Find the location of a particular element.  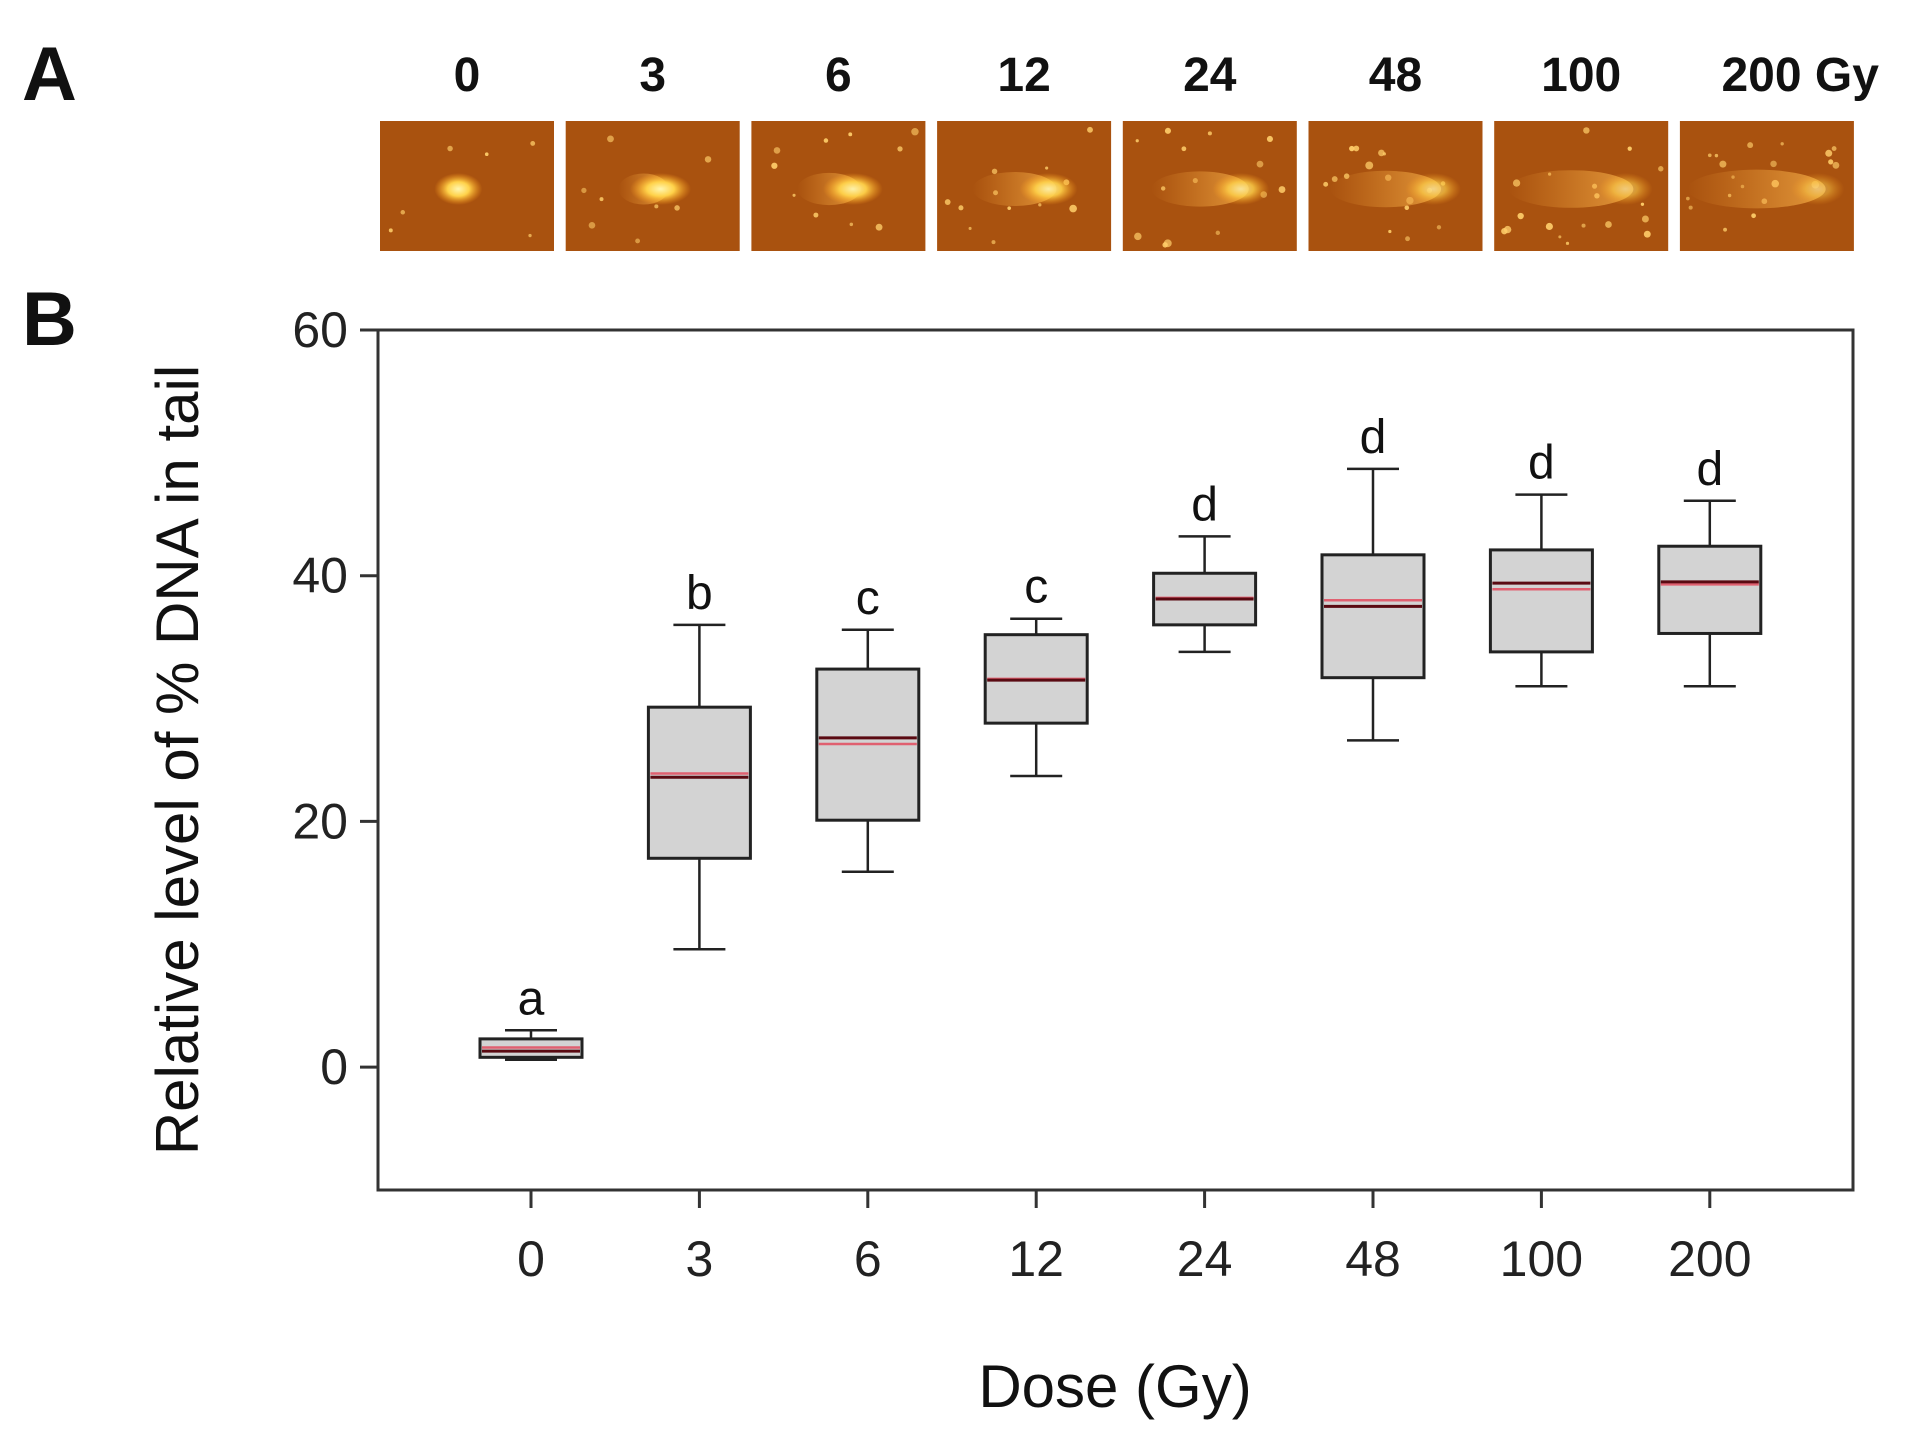

box-24: d is located at coordinates (1205, 566).